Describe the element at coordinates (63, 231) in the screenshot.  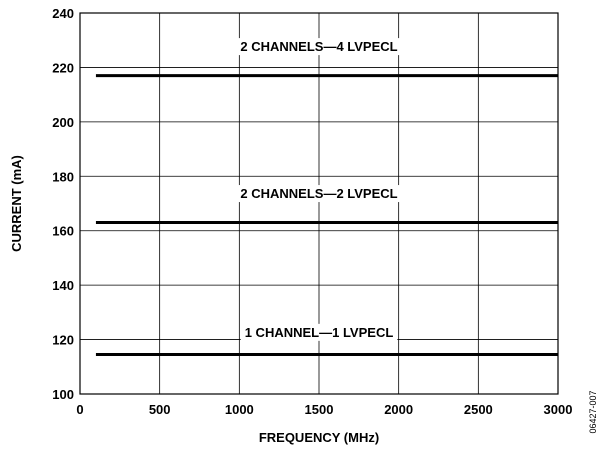
I see `y-tick-label: 160` at that location.